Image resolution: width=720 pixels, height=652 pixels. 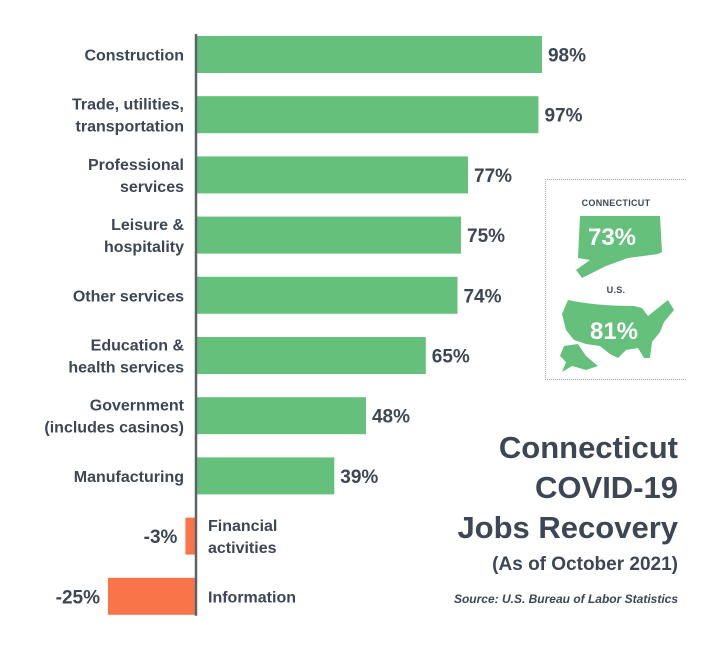 I want to click on category-label: Professional, so click(x=136, y=165).